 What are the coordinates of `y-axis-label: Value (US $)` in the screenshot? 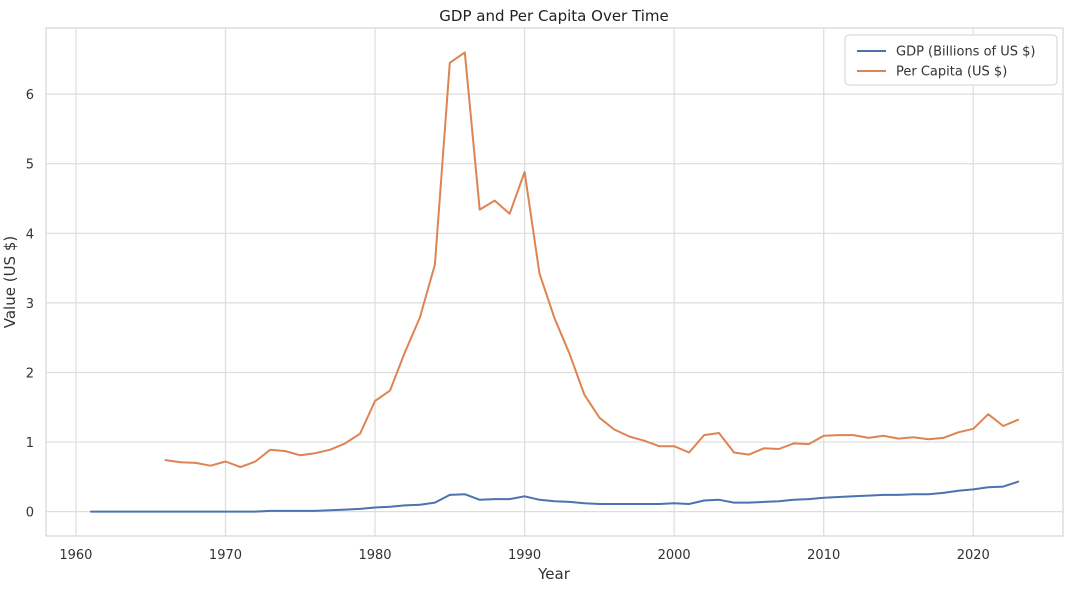 It's located at (10, 282).